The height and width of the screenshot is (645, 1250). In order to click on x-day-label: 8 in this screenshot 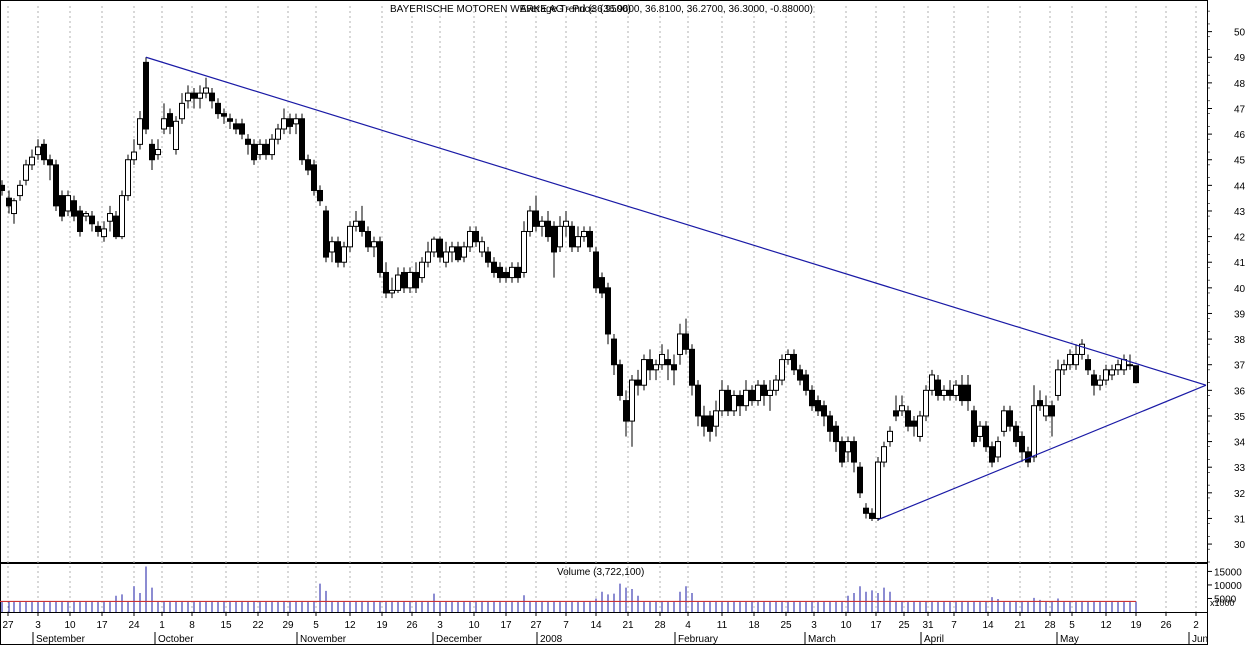, I will do `click(192, 625)`.